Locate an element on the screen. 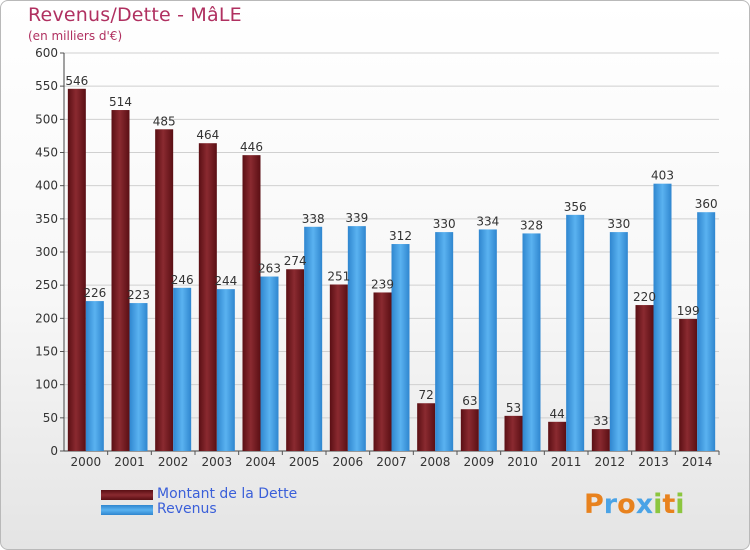 The image size is (750, 550). y-tick-label: 400 is located at coordinates (46, 186).